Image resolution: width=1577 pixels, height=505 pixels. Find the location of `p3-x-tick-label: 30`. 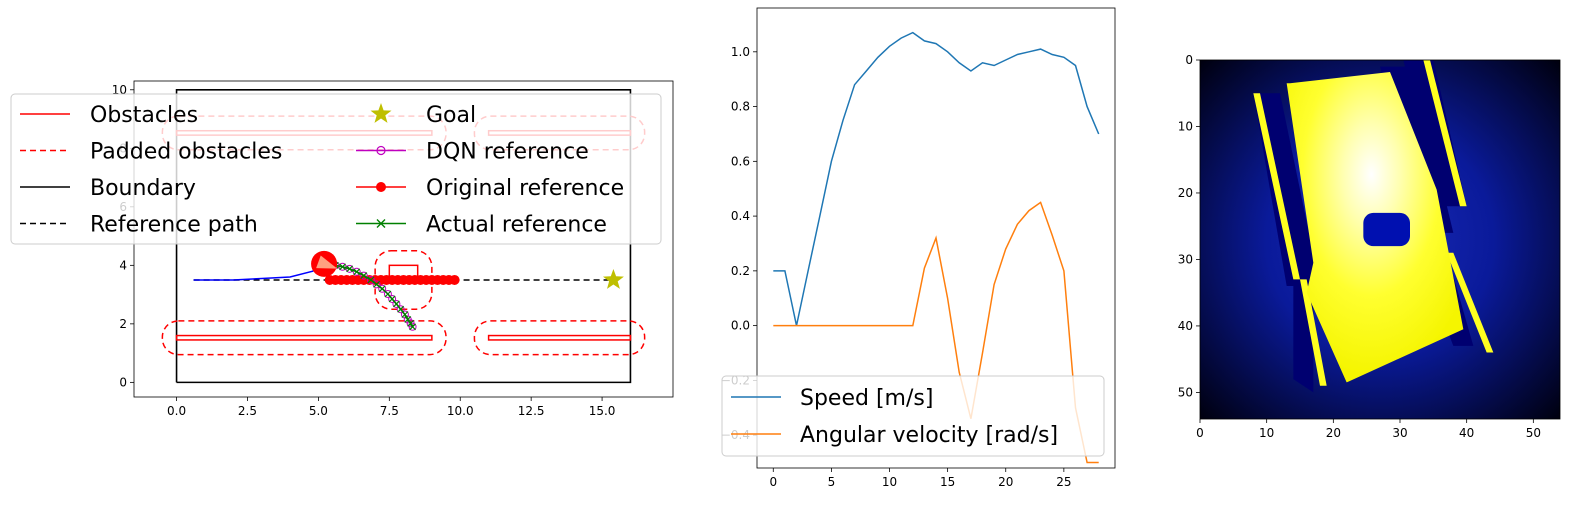

p3-x-tick-label: 30 is located at coordinates (1399, 433).